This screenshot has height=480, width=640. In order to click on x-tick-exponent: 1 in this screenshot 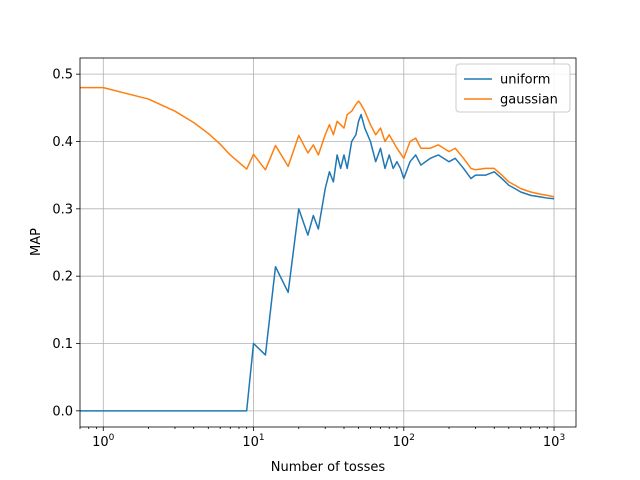, I will do `click(262, 438)`.